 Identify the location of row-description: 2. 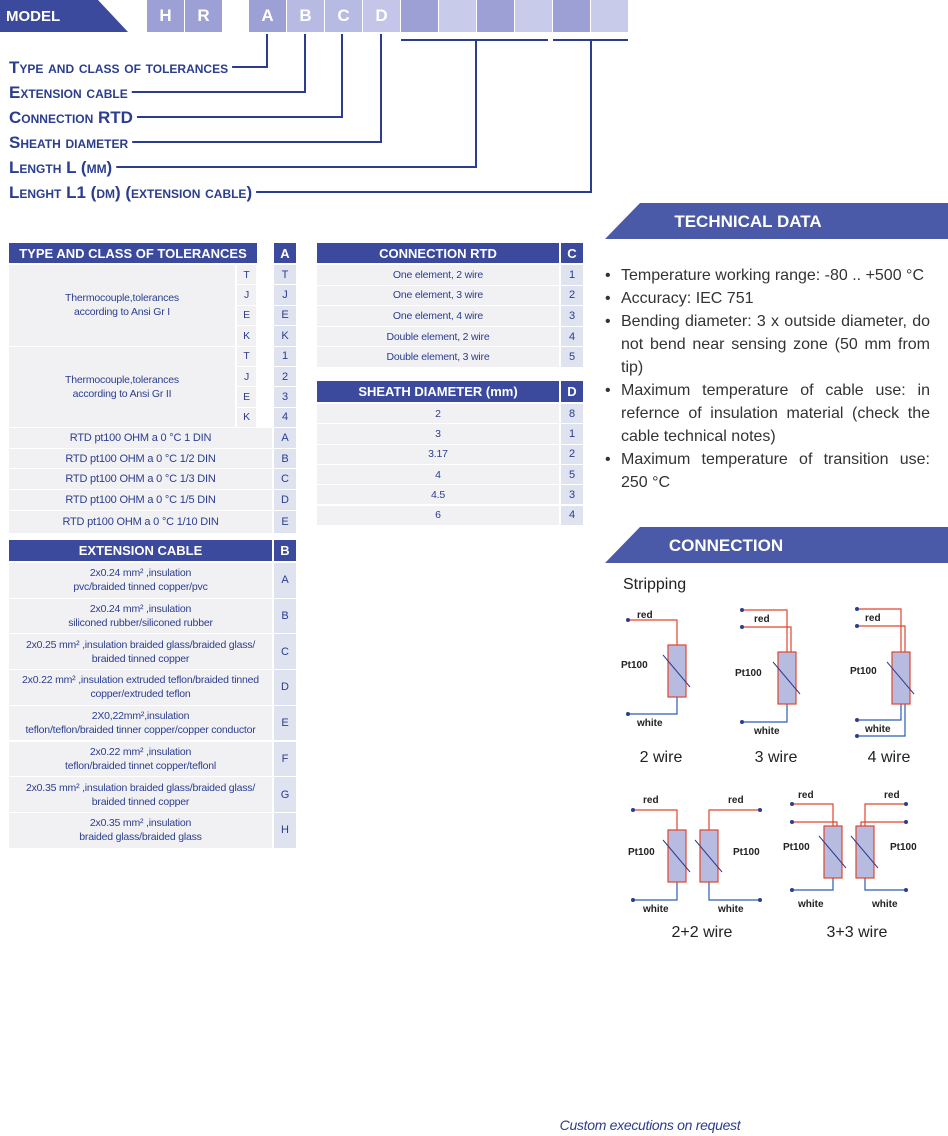
(438, 414).